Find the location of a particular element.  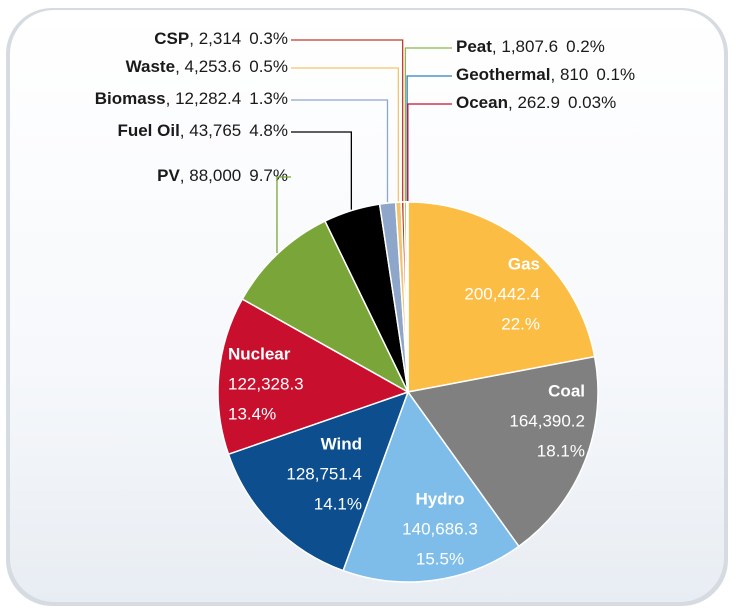

slice-value: 1,807.6 is located at coordinates (529, 46).